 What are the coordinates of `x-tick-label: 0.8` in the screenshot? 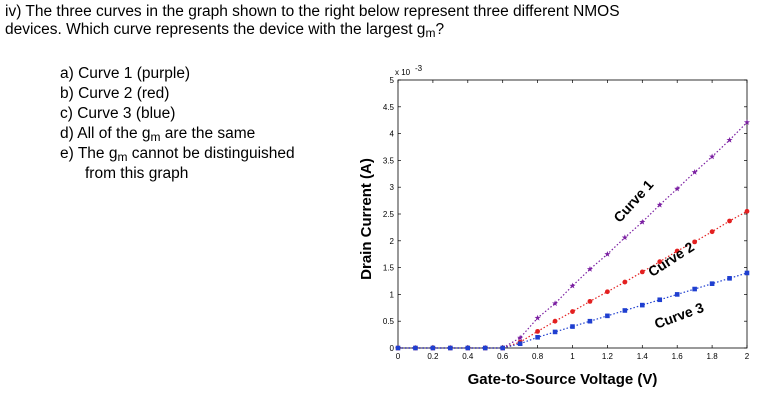 It's located at (538, 356).